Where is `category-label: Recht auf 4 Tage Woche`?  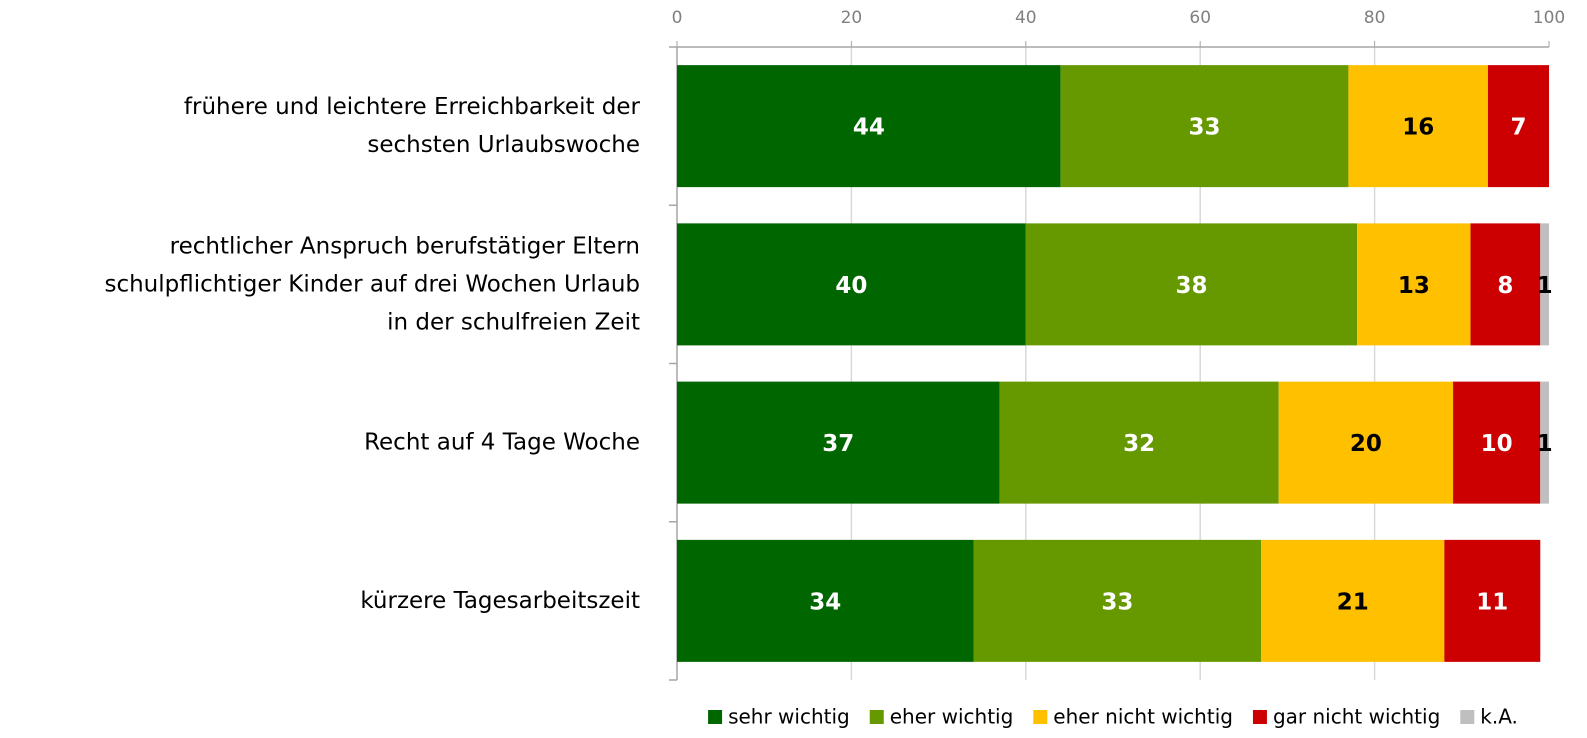 category-label: Recht auf 4 Tage Woche is located at coordinates (502, 442).